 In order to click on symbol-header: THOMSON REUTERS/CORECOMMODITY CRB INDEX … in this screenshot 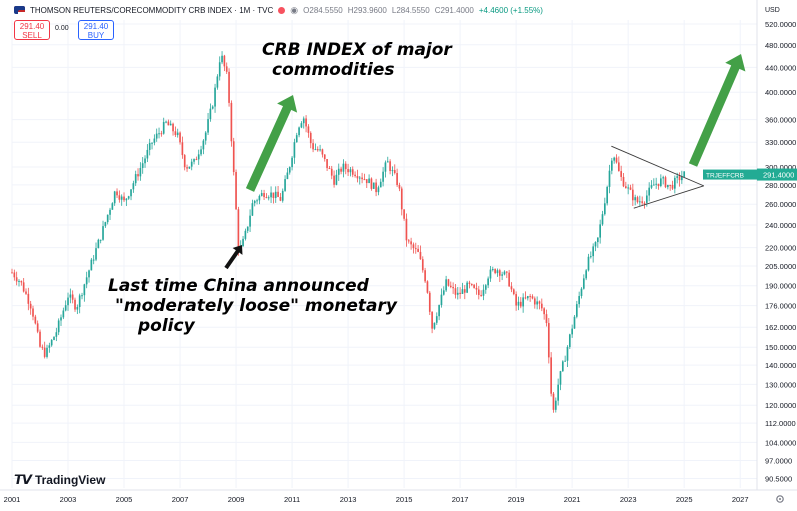, I will do `click(380, 10)`.